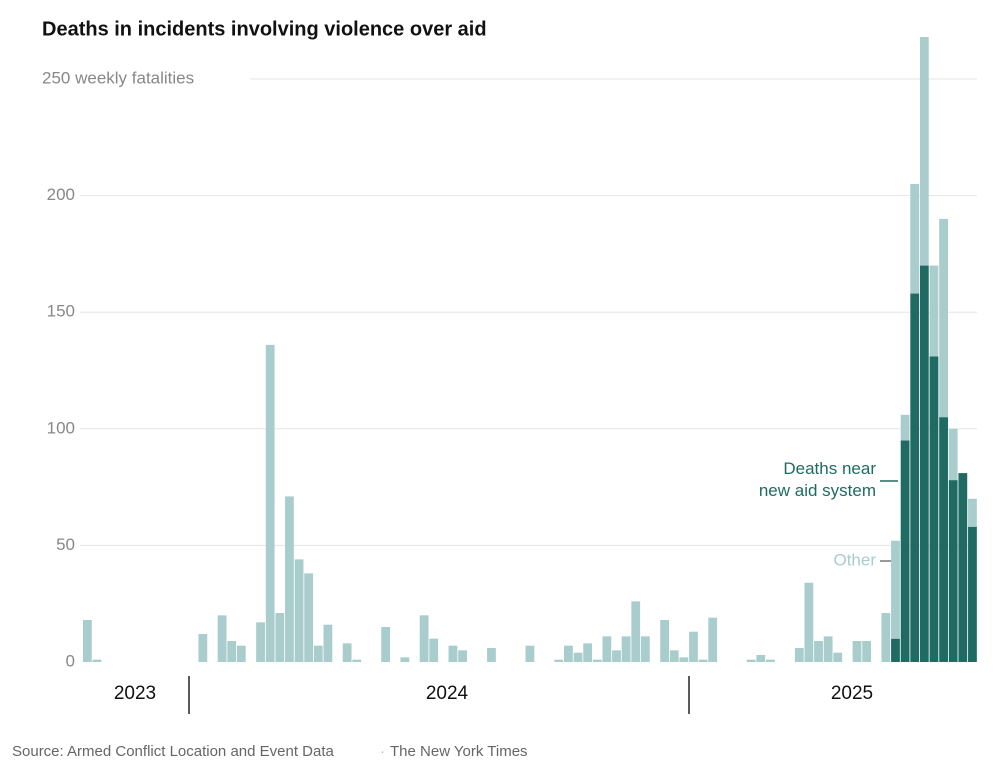 The width and height of the screenshot is (1000, 778). I want to click on y-tick-label: 200, so click(61, 194).